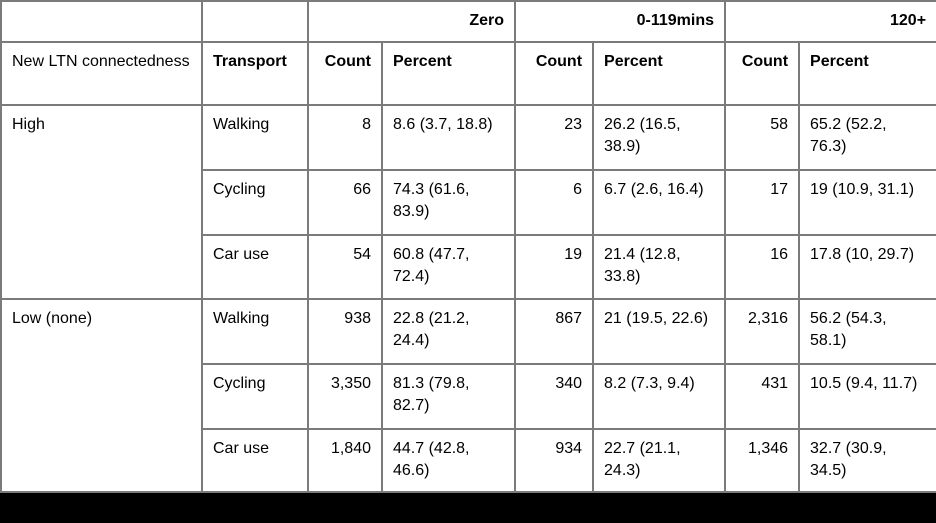  I want to click on percent-cell: 81.3 (79.8, 82.7), so click(448, 396).